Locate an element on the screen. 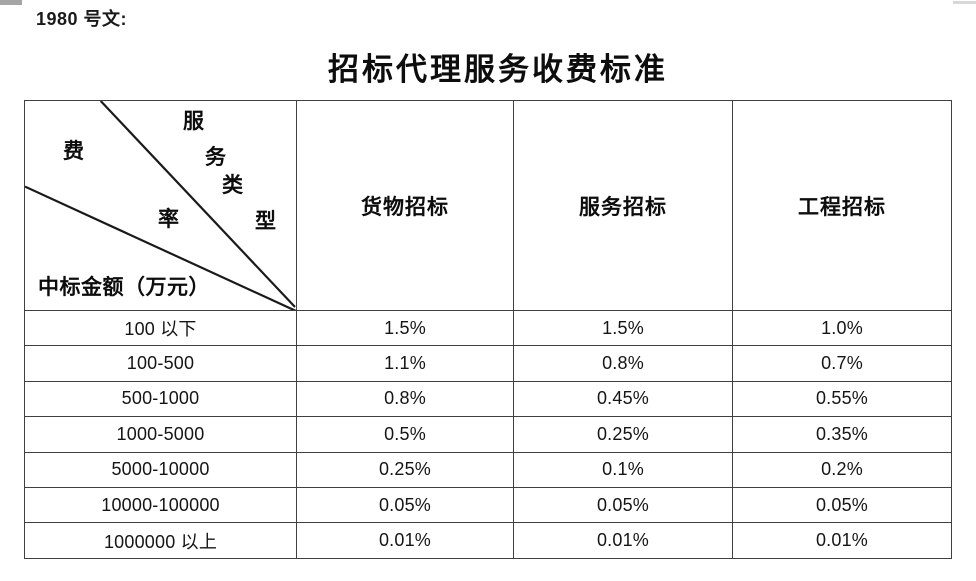 The width and height of the screenshot is (976, 581). corner-service-type-char: 型 is located at coordinates (265, 221).